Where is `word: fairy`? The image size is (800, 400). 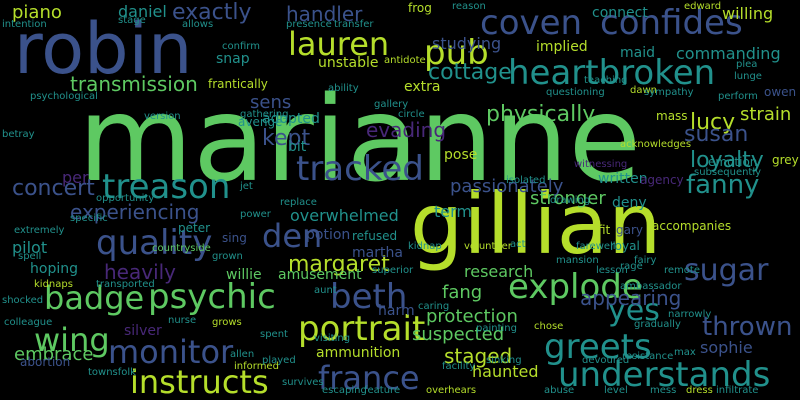
word: fairy is located at coordinates (645, 260).